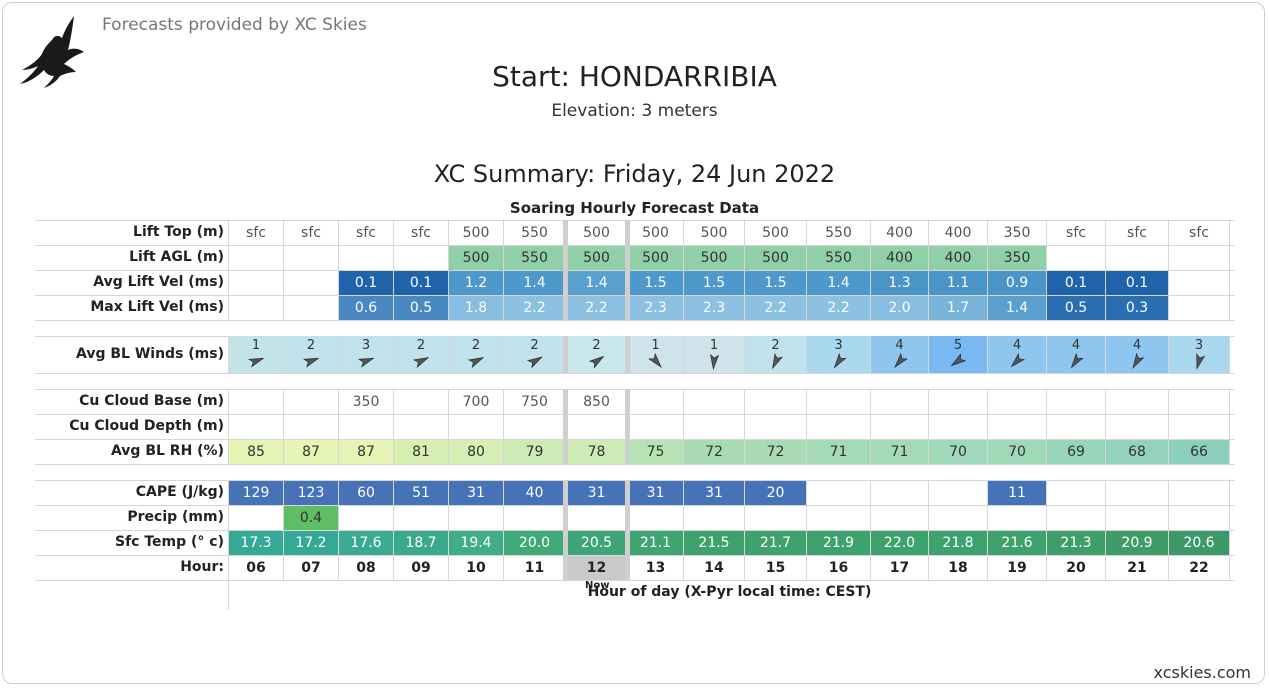 This screenshot has height=688, width=1269. I want to click on row-label-rh: Avg BL RH (%), so click(167, 451).